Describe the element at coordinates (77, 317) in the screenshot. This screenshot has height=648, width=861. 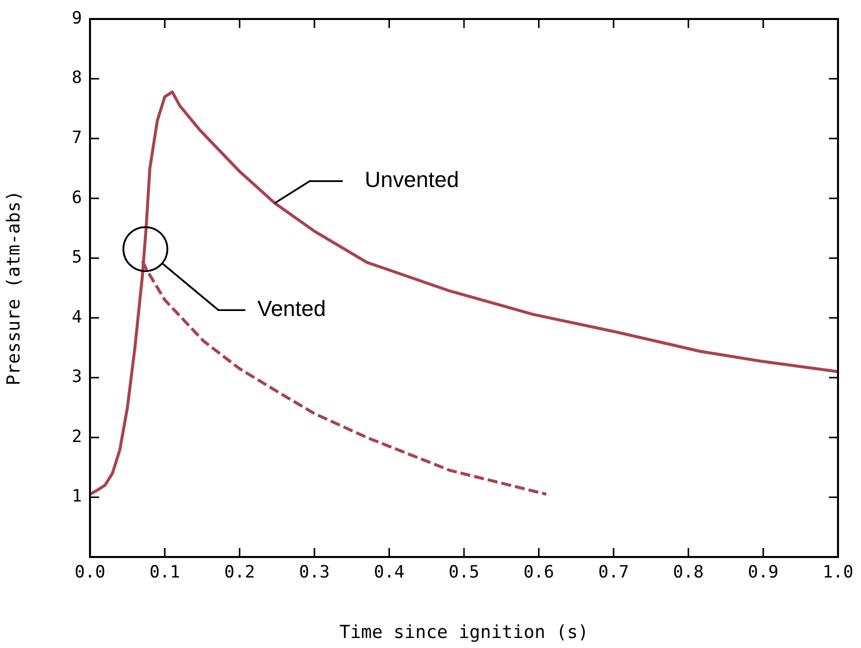
I see `y-tick-label: 4` at that location.